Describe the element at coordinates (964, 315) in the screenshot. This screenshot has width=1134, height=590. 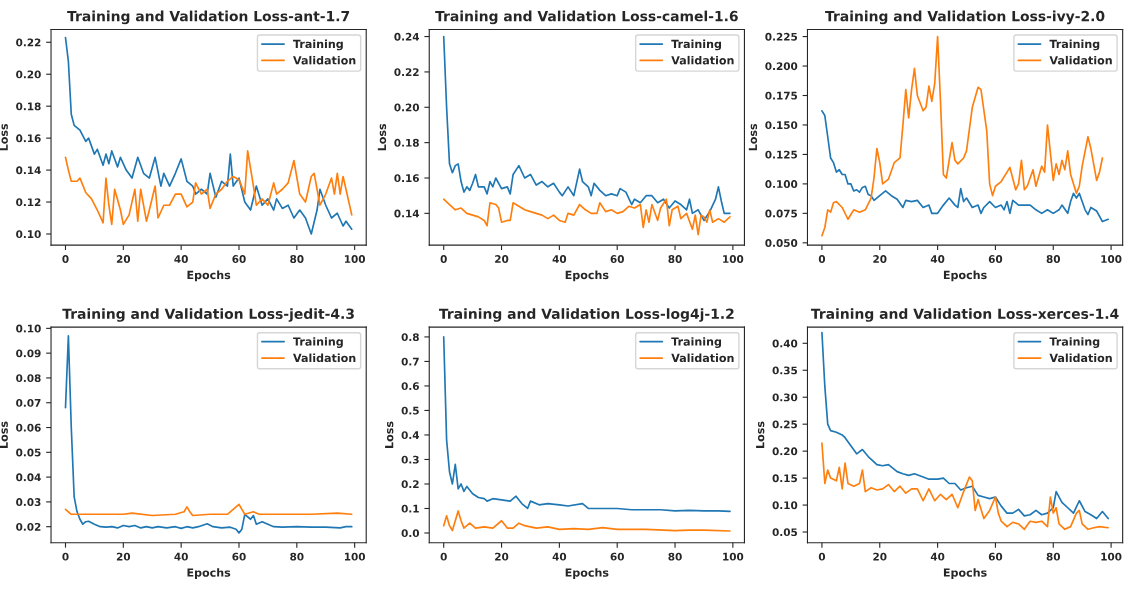
I see `chart-title: Training and Validation Loss-xerces-1.4` at that location.